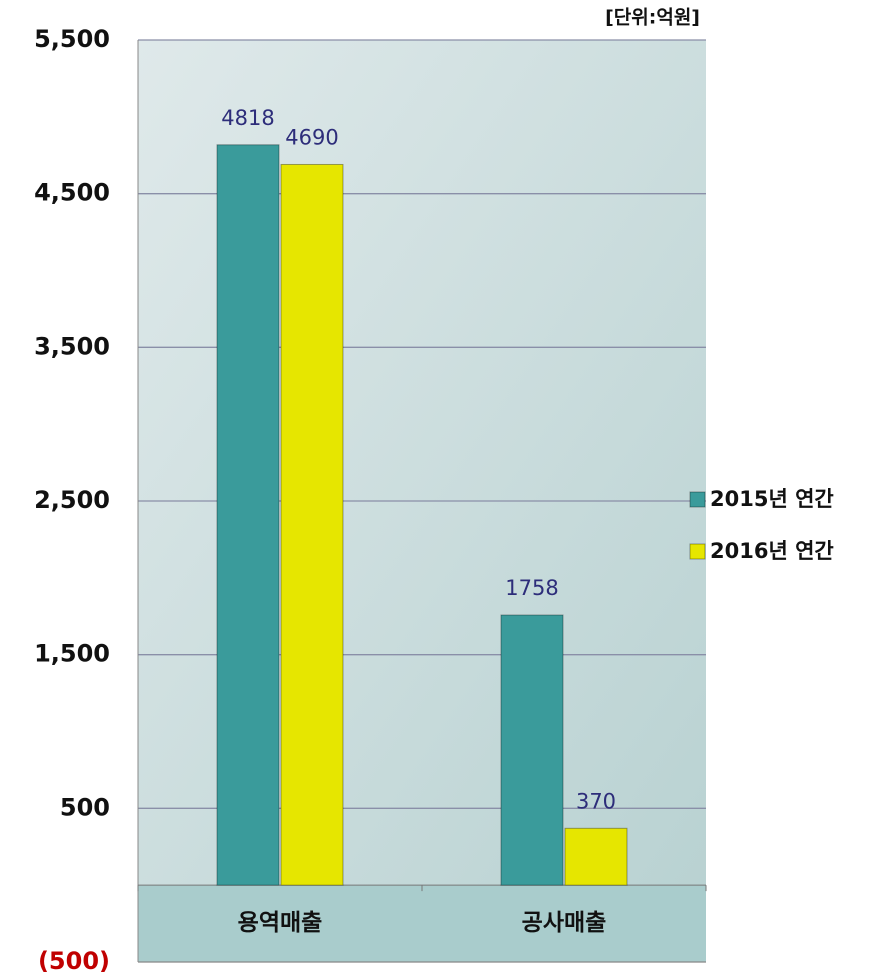  I want to click on y-tick-label: 1,500, so click(72, 654).